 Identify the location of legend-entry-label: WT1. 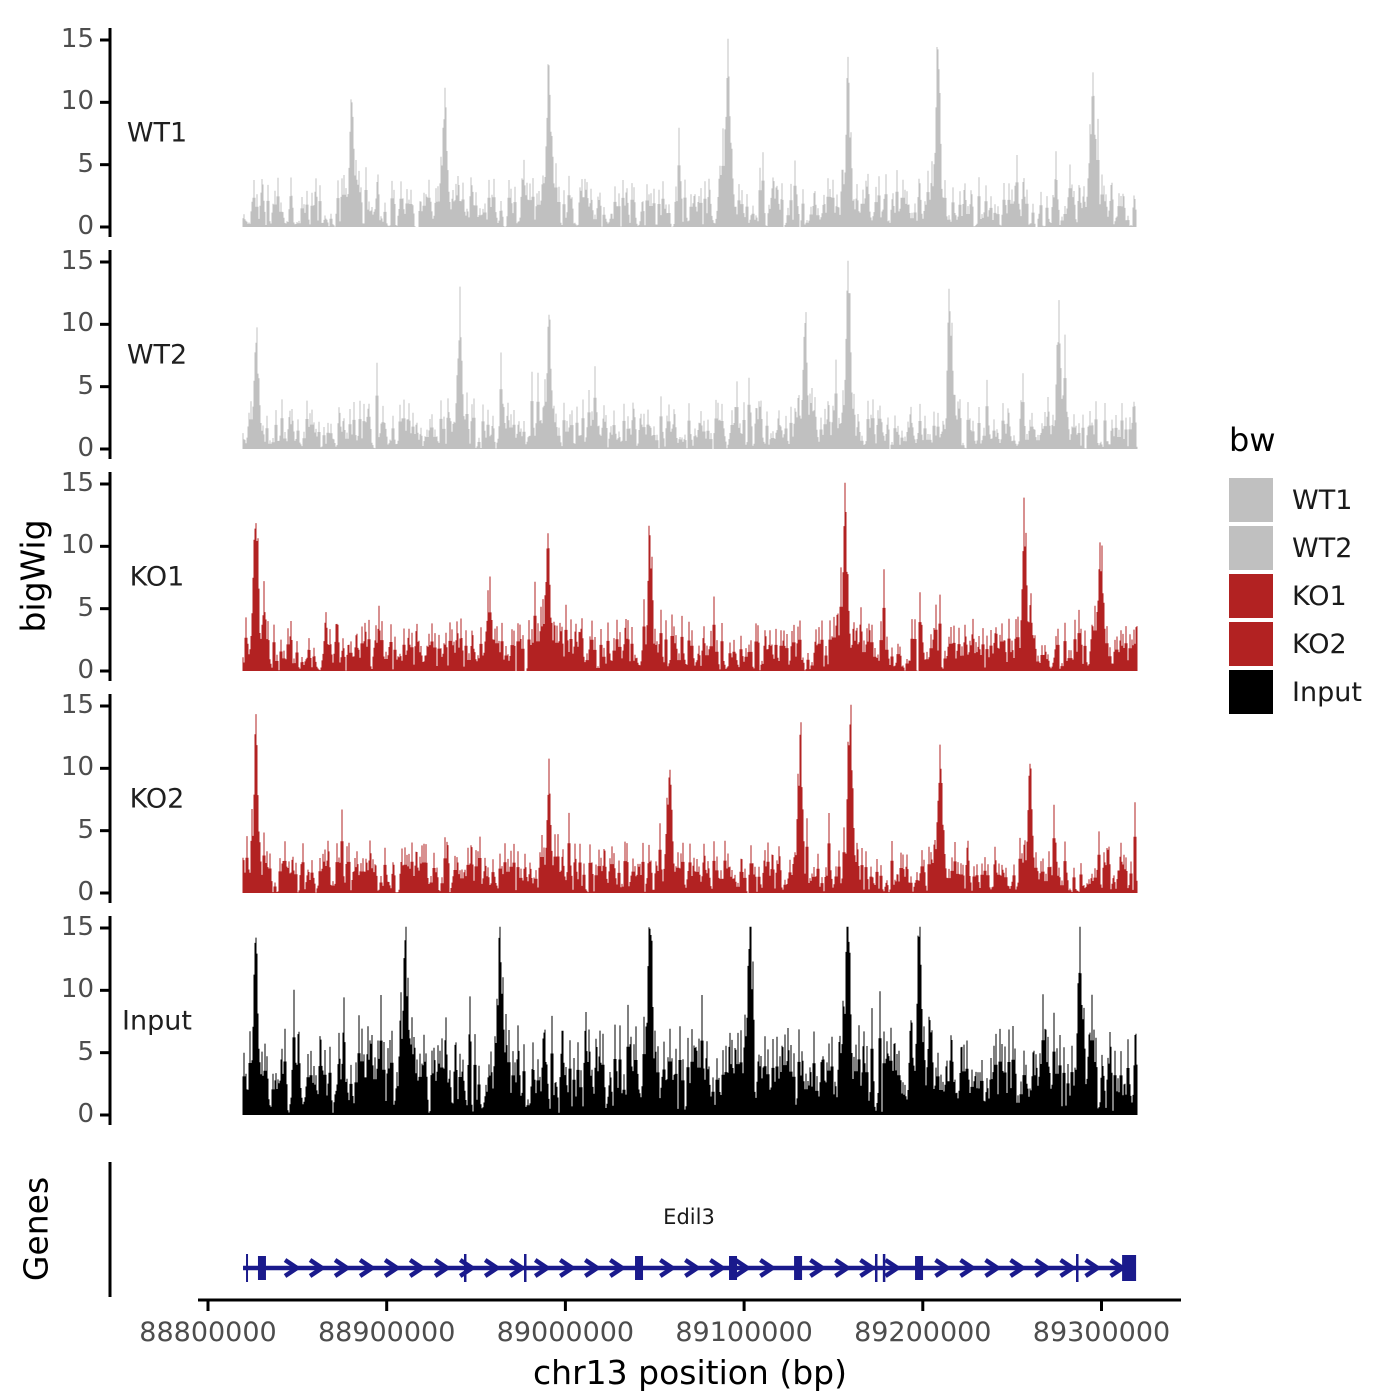
(1322, 500).